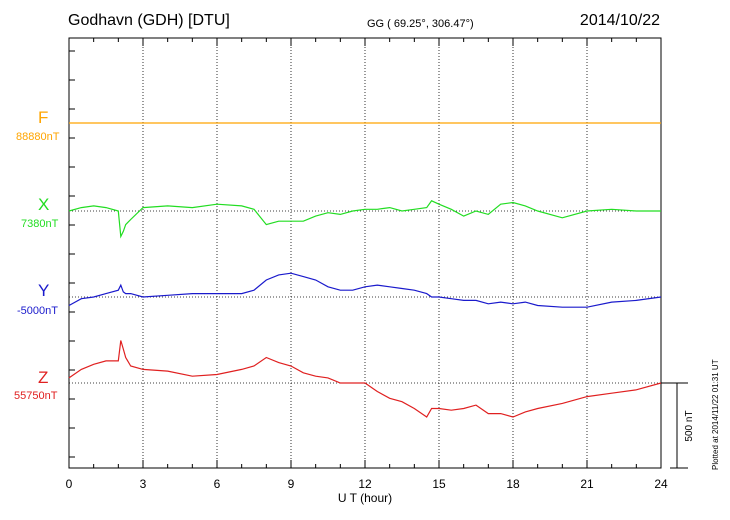 Image resolution: width=730 pixels, height=520 pixels. Describe the element at coordinates (587, 484) in the screenshot. I see `x-tick-label: 21` at that location.